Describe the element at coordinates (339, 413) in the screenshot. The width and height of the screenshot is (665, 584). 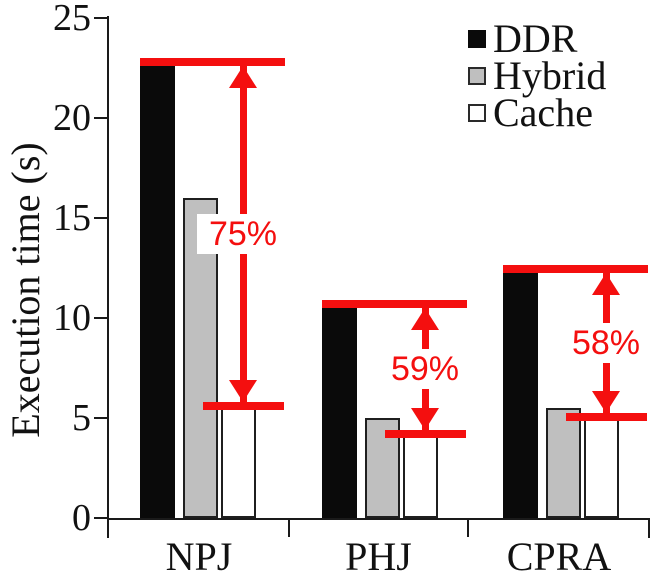
I see `bar-ddr-phj` at that location.